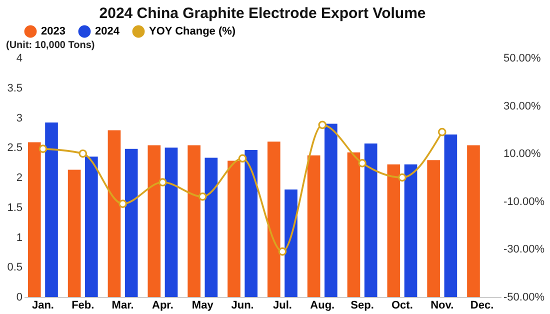 The height and width of the screenshot is (314, 550). I want to click on y2-tick-label: -50.00%, so click(524, 298).